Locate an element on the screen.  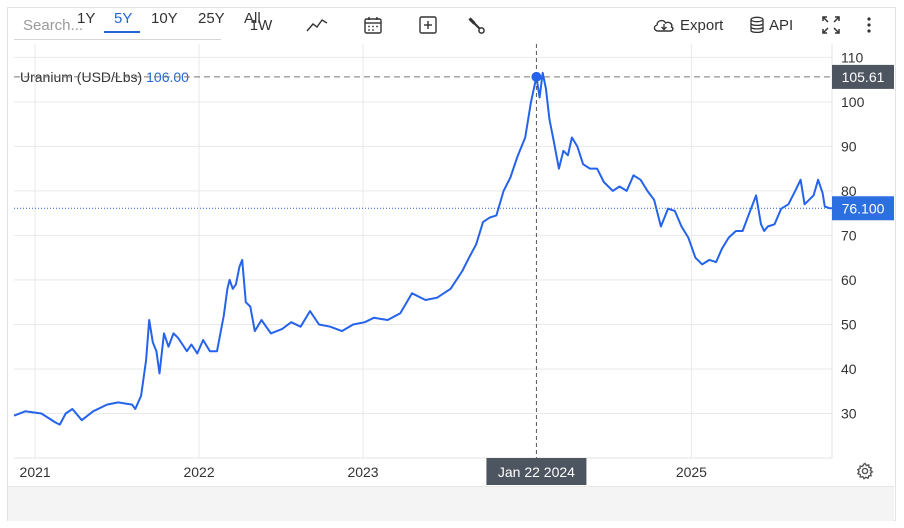
chart-type-button is located at coordinates (317, 25).